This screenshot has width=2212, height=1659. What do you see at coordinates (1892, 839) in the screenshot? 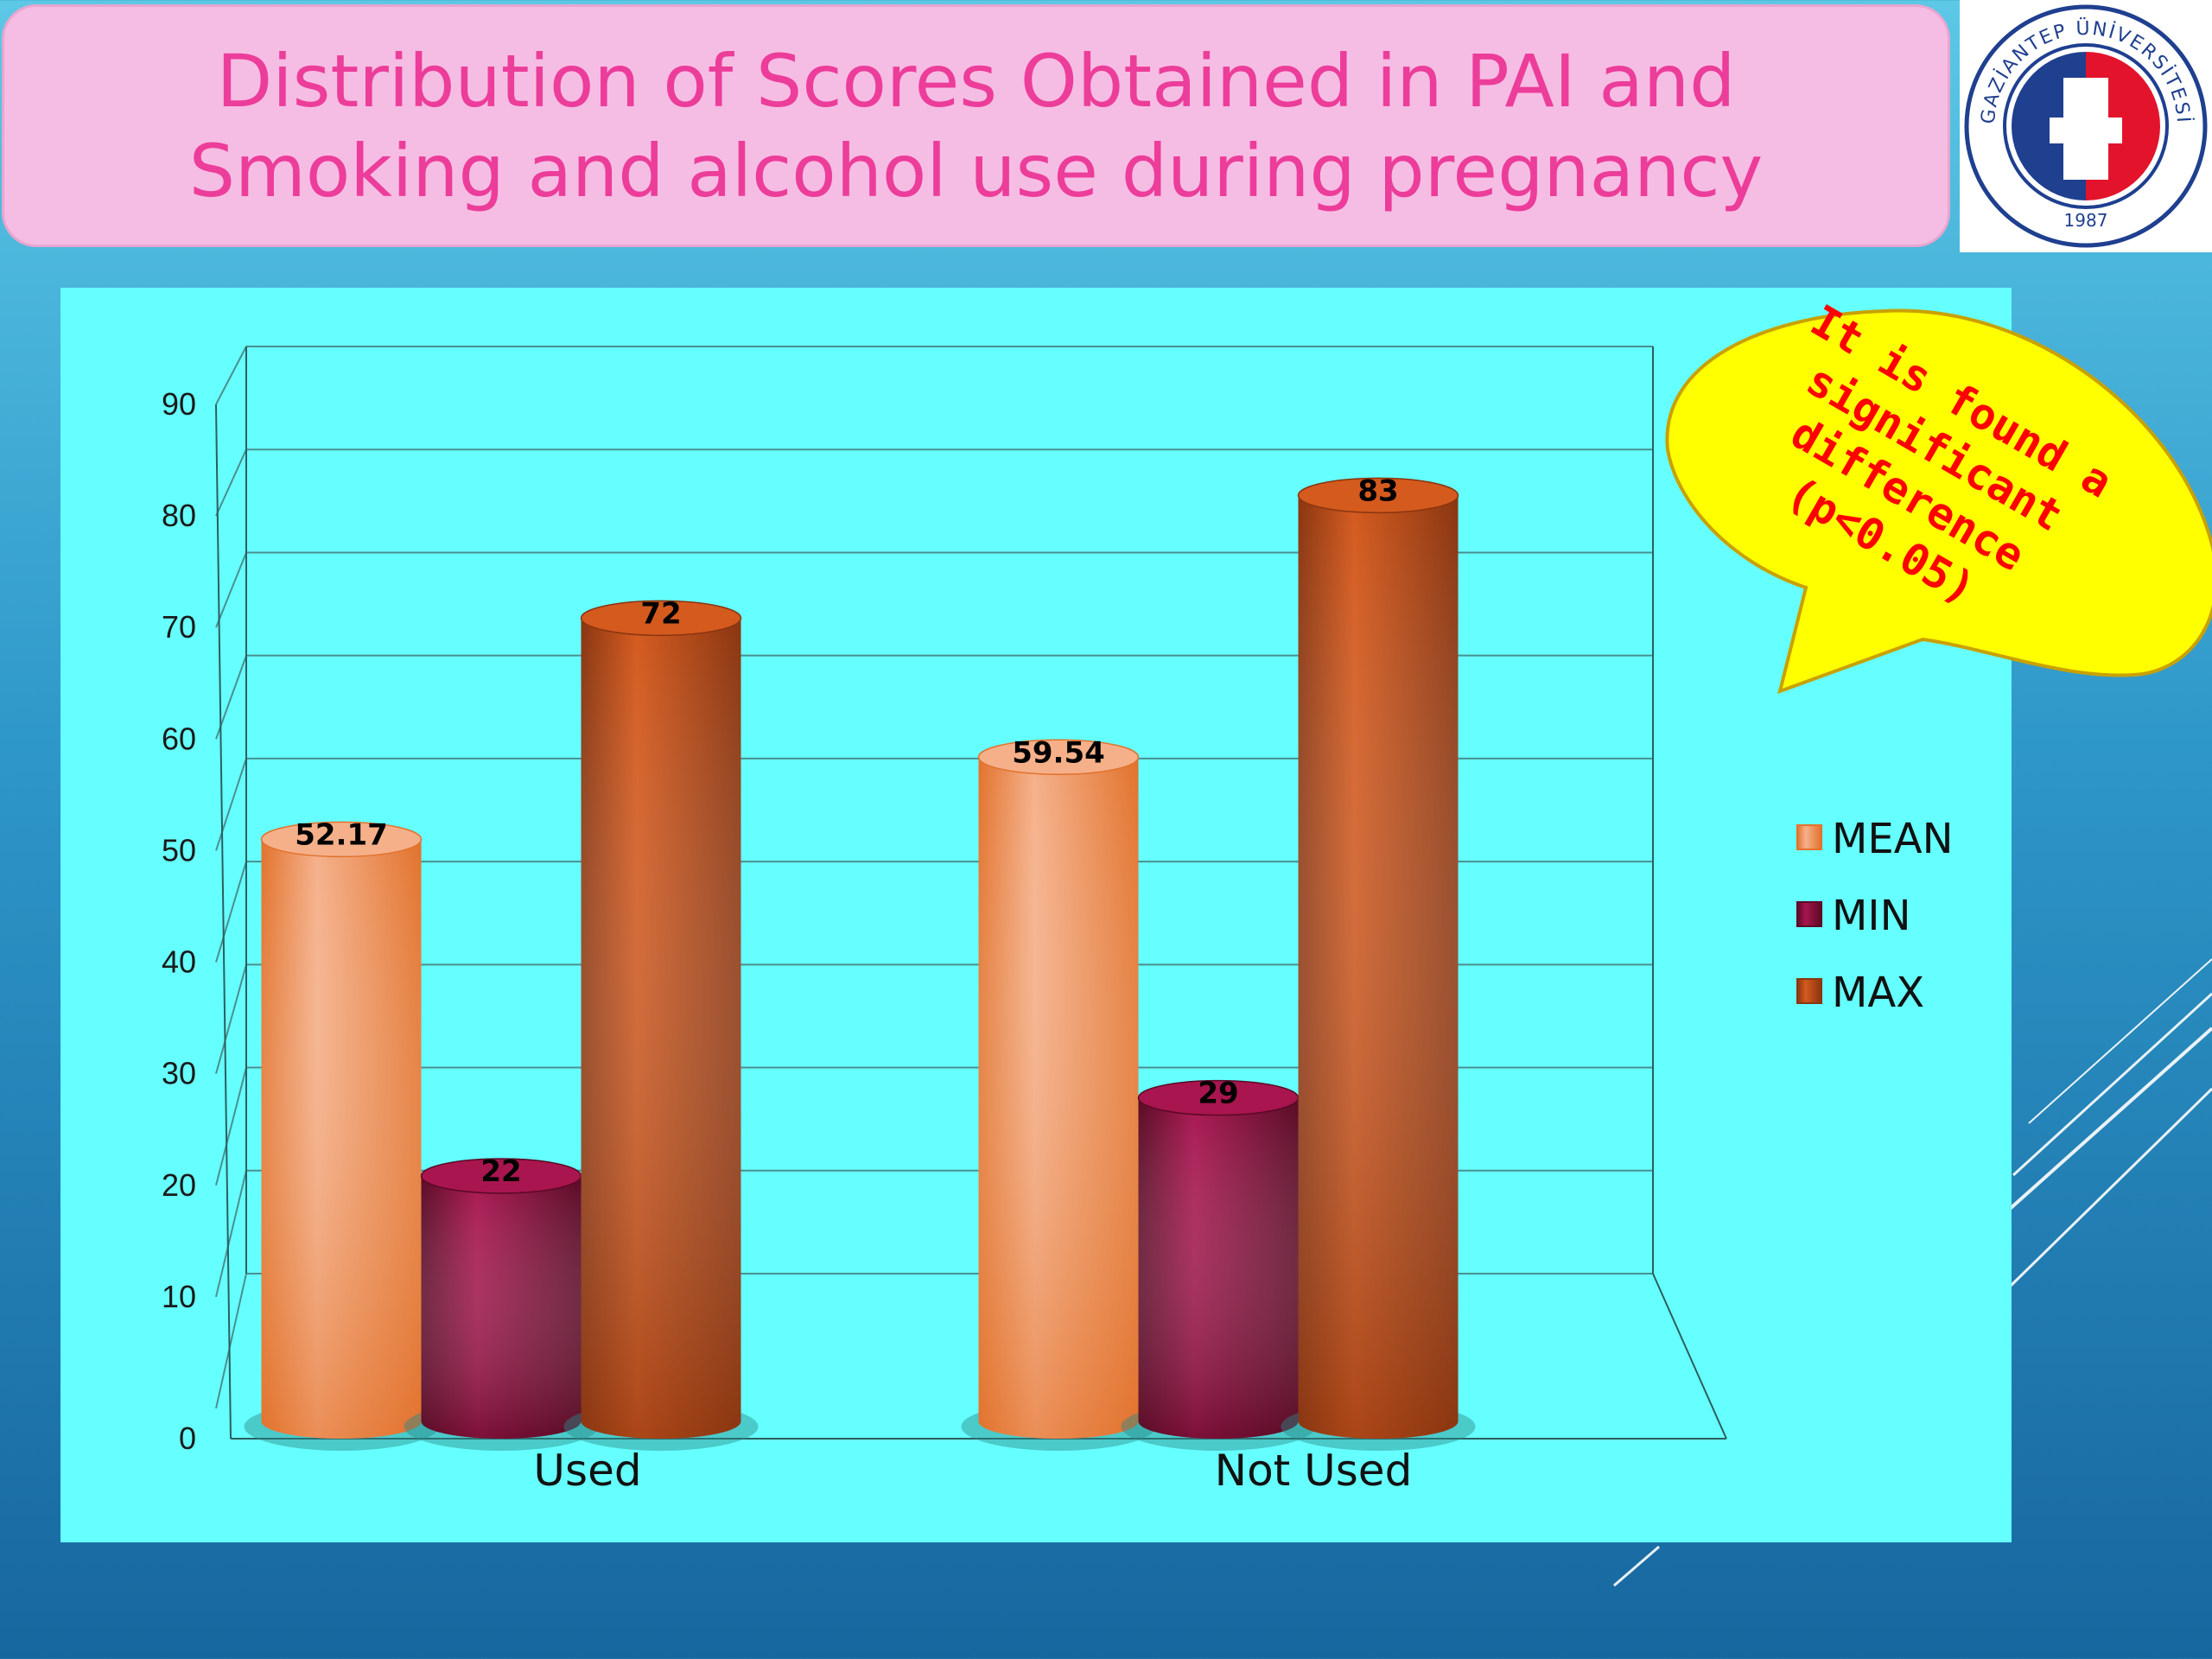
I see `legend-label: MEAN` at bounding box center [1892, 839].